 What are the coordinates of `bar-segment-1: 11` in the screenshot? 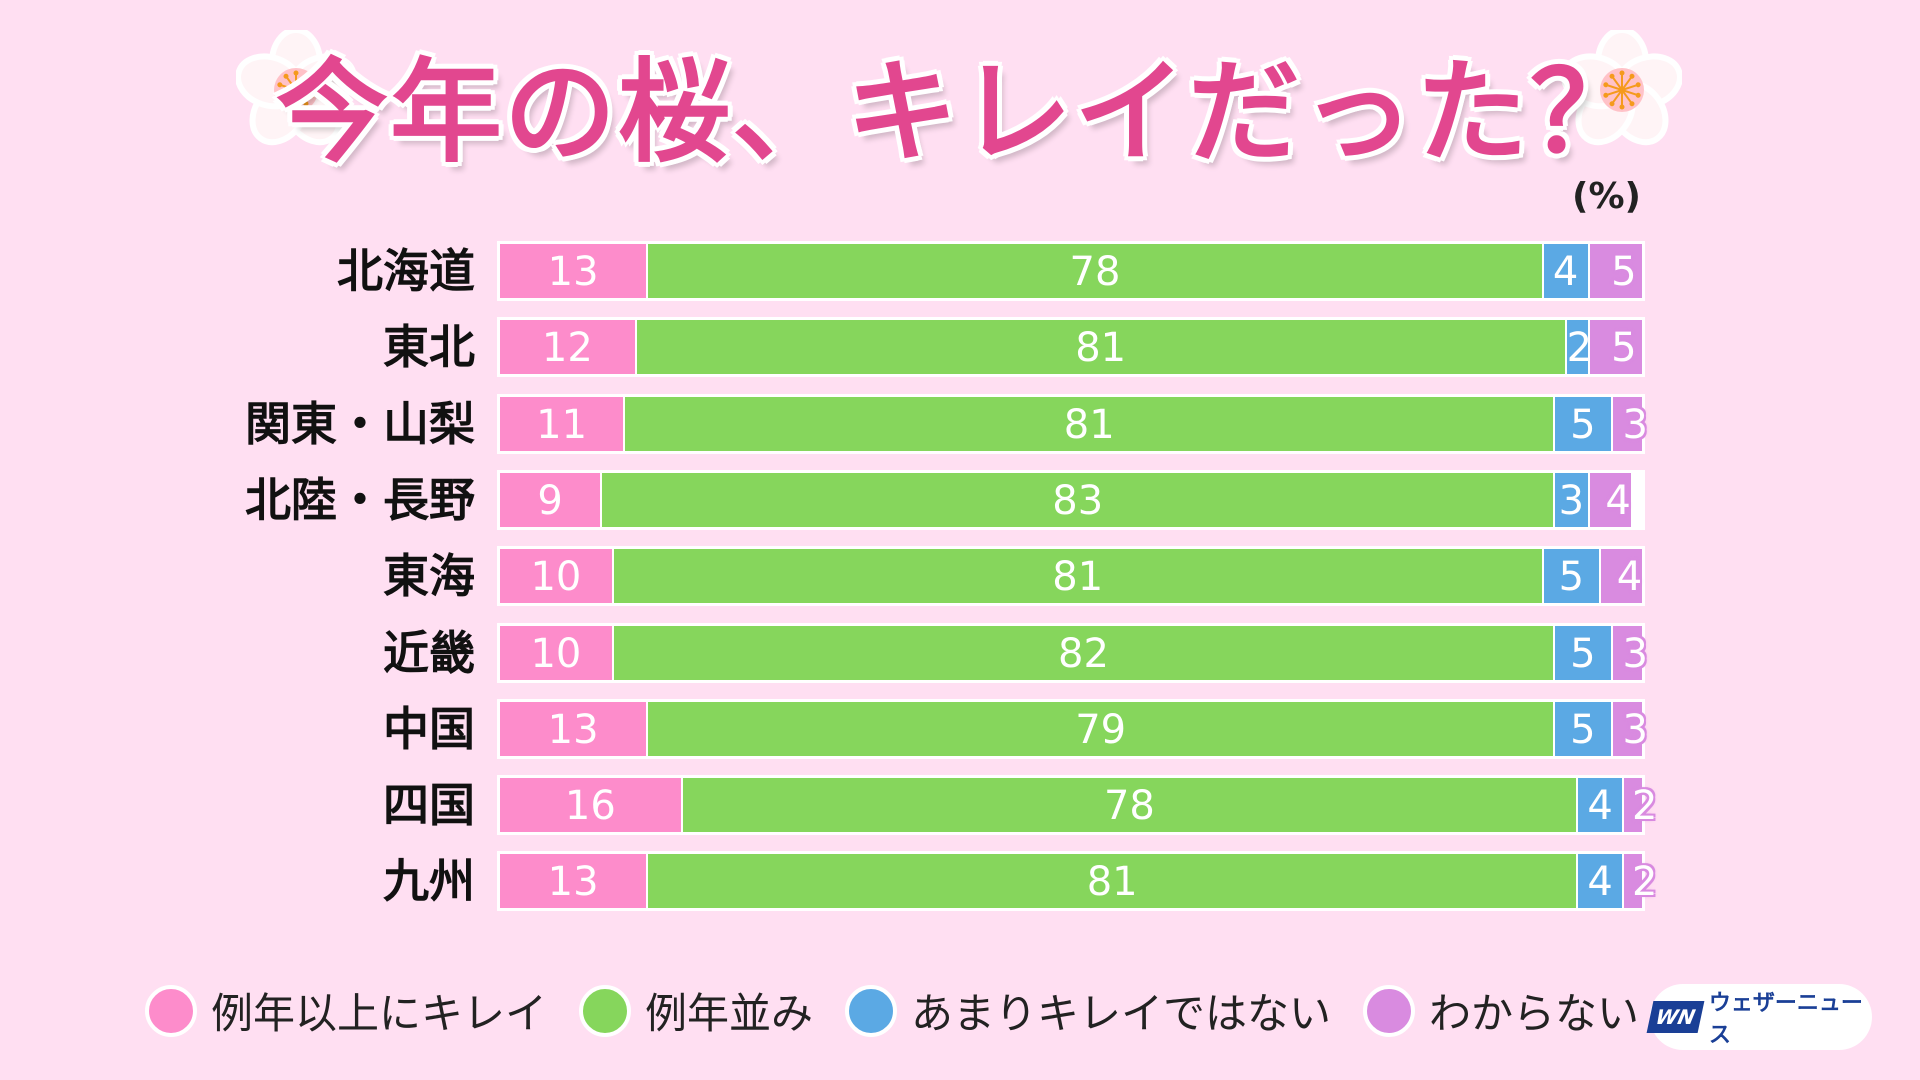 It's located at (562, 423).